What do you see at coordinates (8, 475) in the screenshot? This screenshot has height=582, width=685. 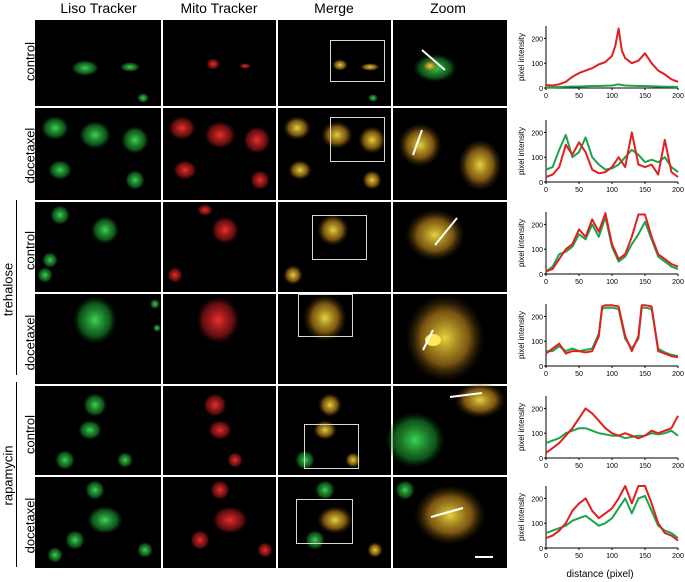 I see `group-label-rapamycin: rapamycin` at bounding box center [8, 475].